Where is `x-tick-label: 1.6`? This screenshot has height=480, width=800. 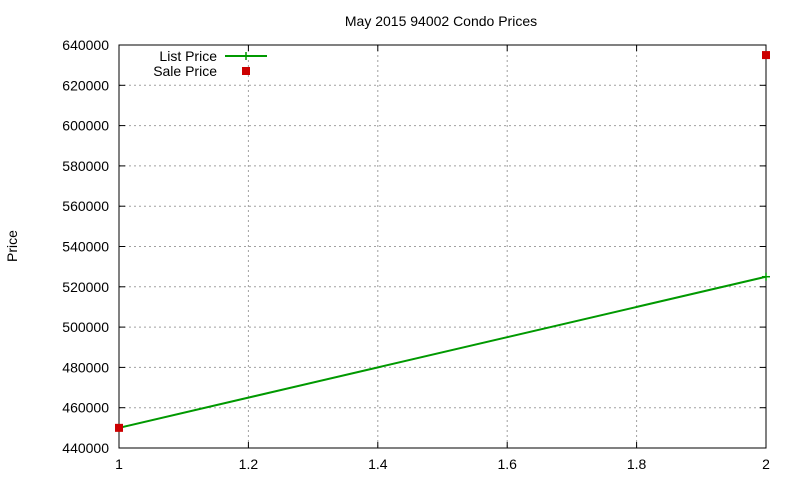 x-tick-label: 1.6 is located at coordinates (507, 464).